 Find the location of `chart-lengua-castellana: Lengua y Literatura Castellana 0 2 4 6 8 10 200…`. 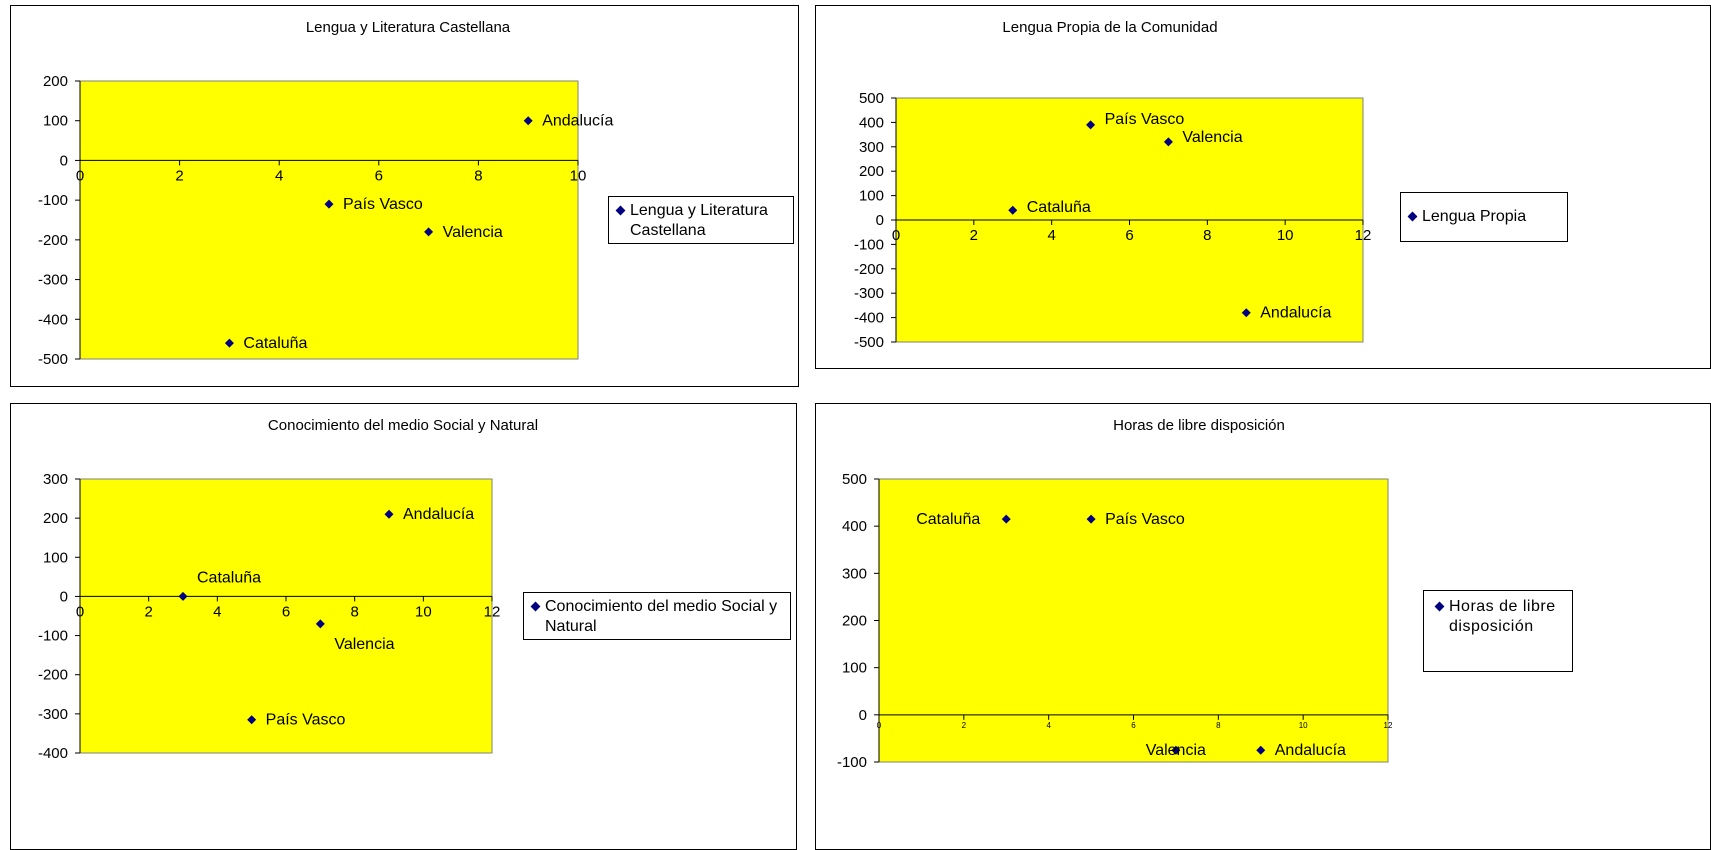

chart-lengua-castellana: Lengua y Literatura Castellana 0 2 4 6 8 10 200… is located at coordinates (325, 193).